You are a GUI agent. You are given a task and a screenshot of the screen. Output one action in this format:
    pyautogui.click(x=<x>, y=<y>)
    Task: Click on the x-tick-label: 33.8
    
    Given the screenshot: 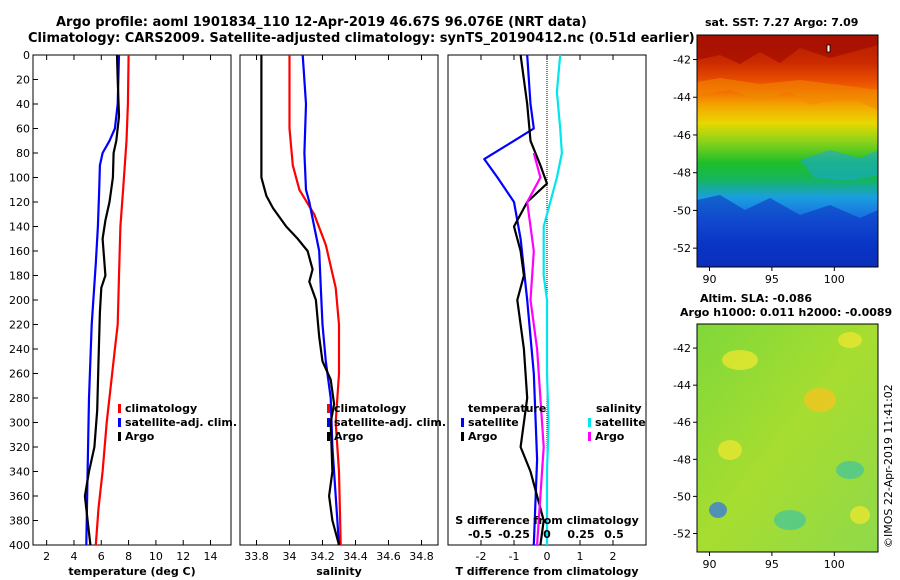 What is the action you would take?
    pyautogui.click(x=256, y=556)
    